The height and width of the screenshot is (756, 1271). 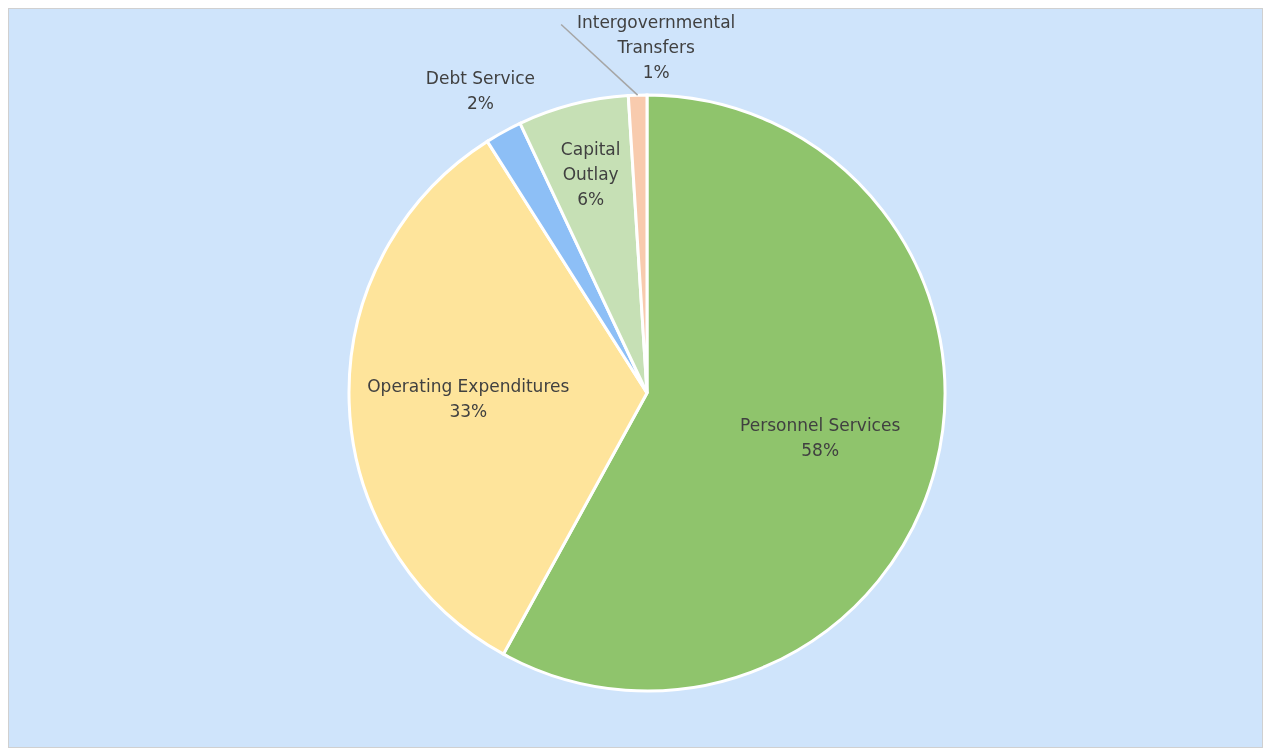 What do you see at coordinates (591, 198) in the screenshot?
I see `data-label: 6%` at bounding box center [591, 198].